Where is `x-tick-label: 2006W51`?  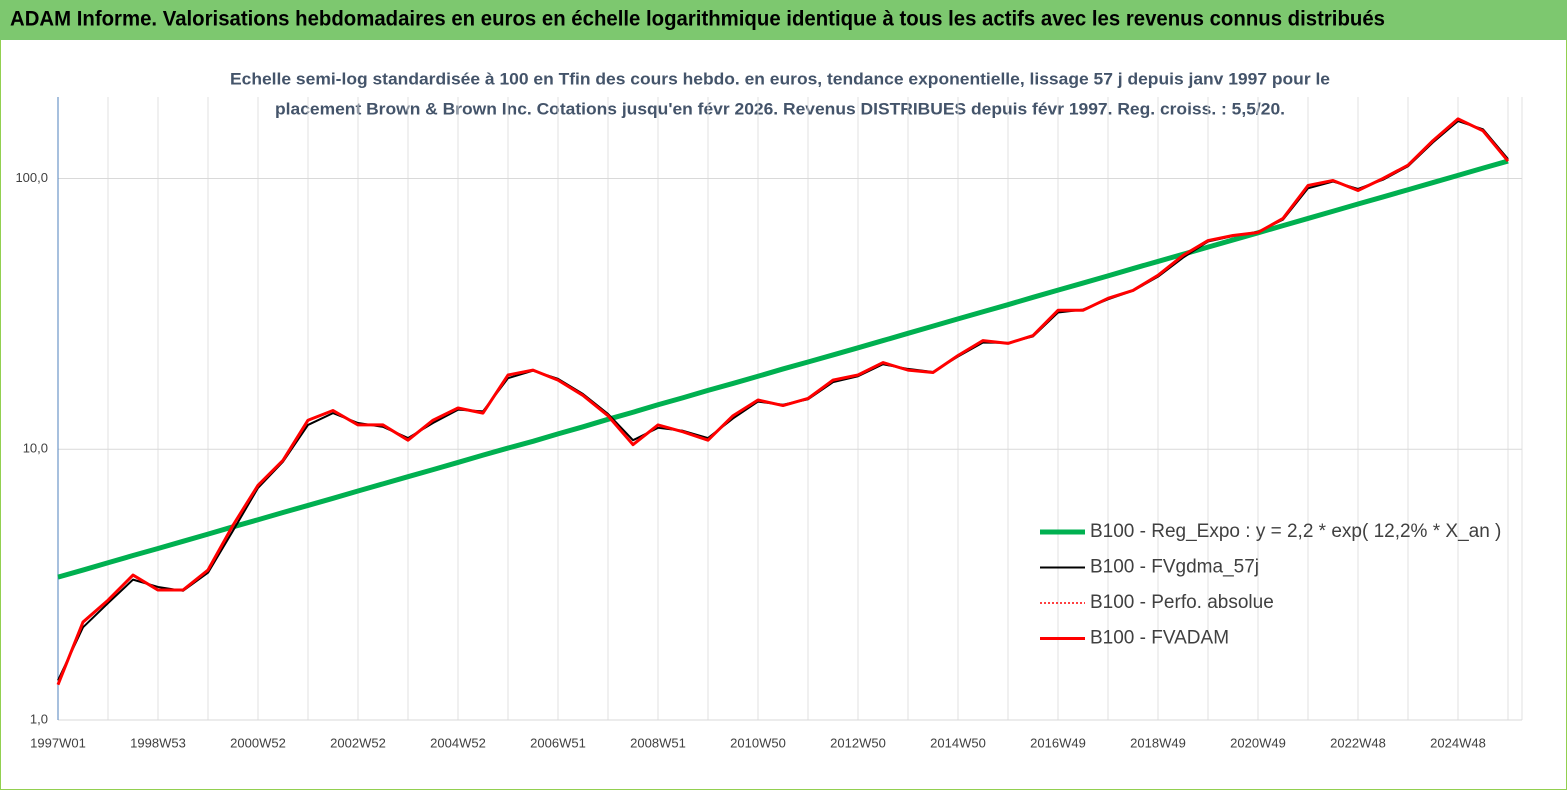
x-tick-label: 2006W51 is located at coordinates (558, 742).